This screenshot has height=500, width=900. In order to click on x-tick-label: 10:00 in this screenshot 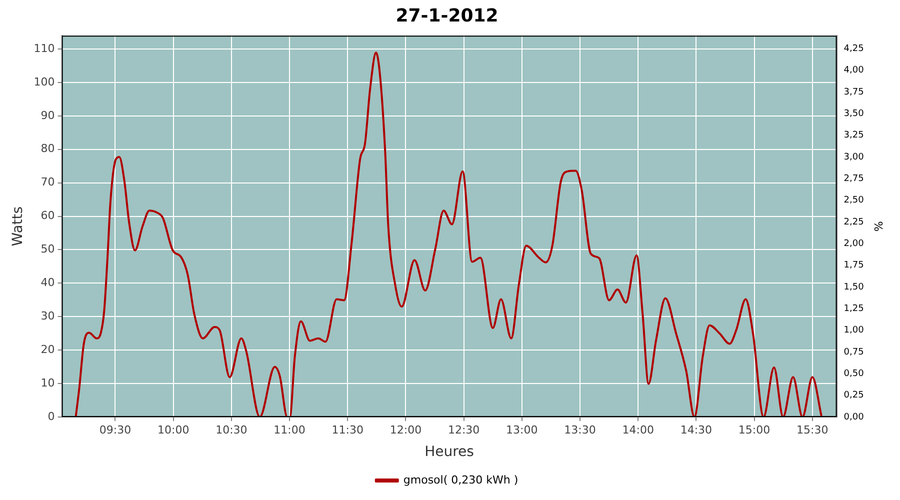, I will do `click(173, 429)`.